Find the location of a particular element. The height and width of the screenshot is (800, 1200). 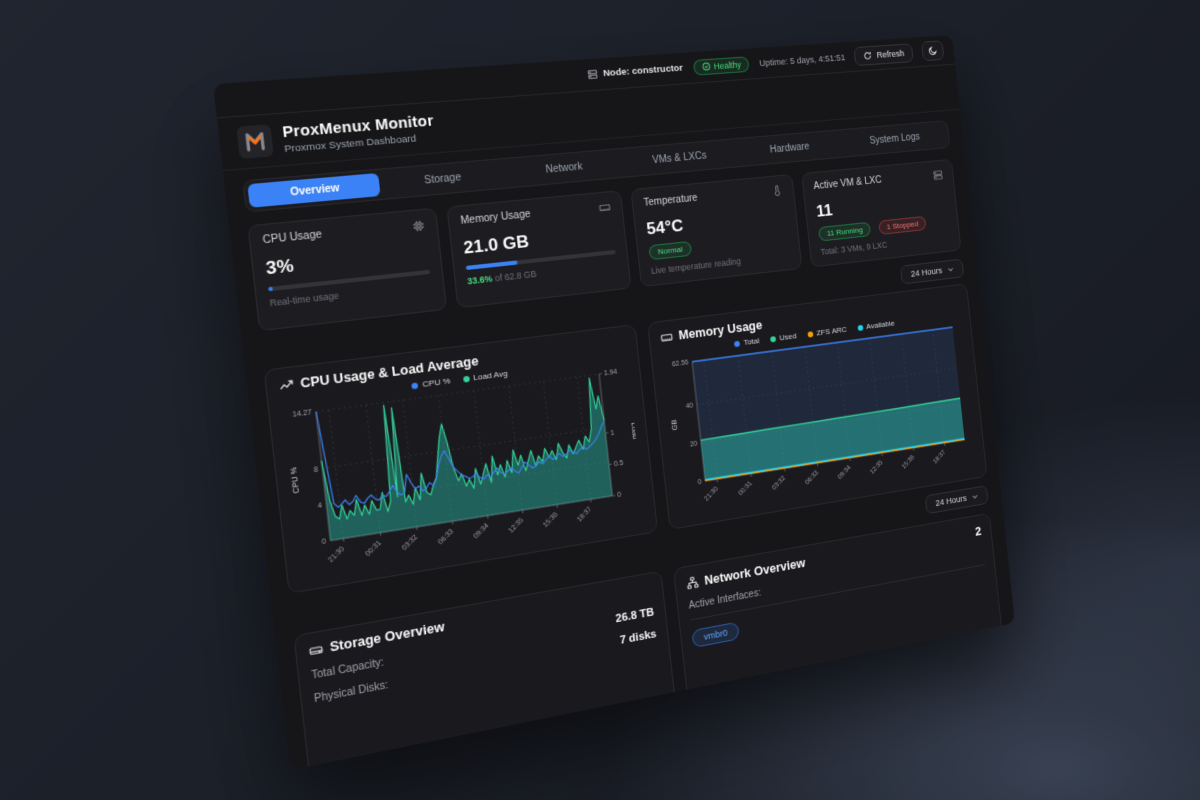

interface-badge-vmbr0: vmbr0 is located at coordinates (715, 635).